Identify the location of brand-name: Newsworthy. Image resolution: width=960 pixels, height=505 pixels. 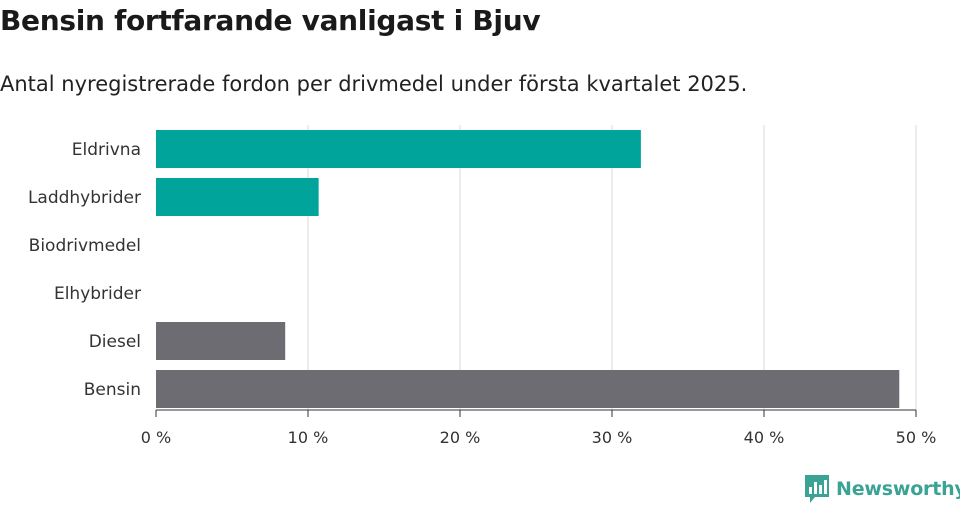
(898, 489).